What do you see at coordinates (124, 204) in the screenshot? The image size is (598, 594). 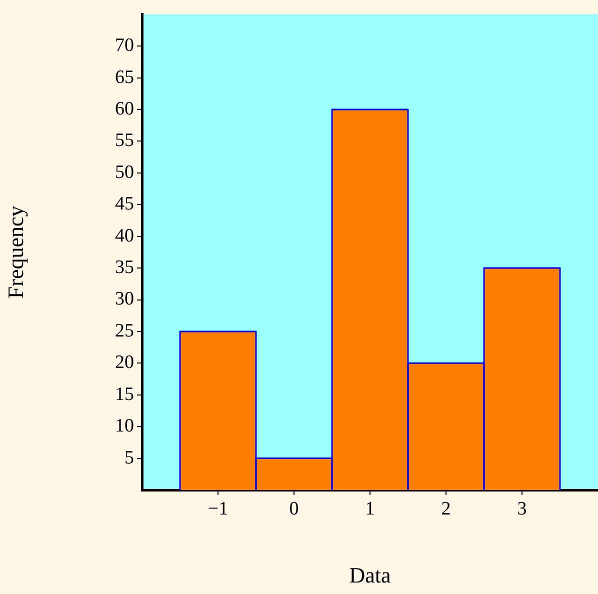 I see `y-tick-label: 45` at bounding box center [124, 204].